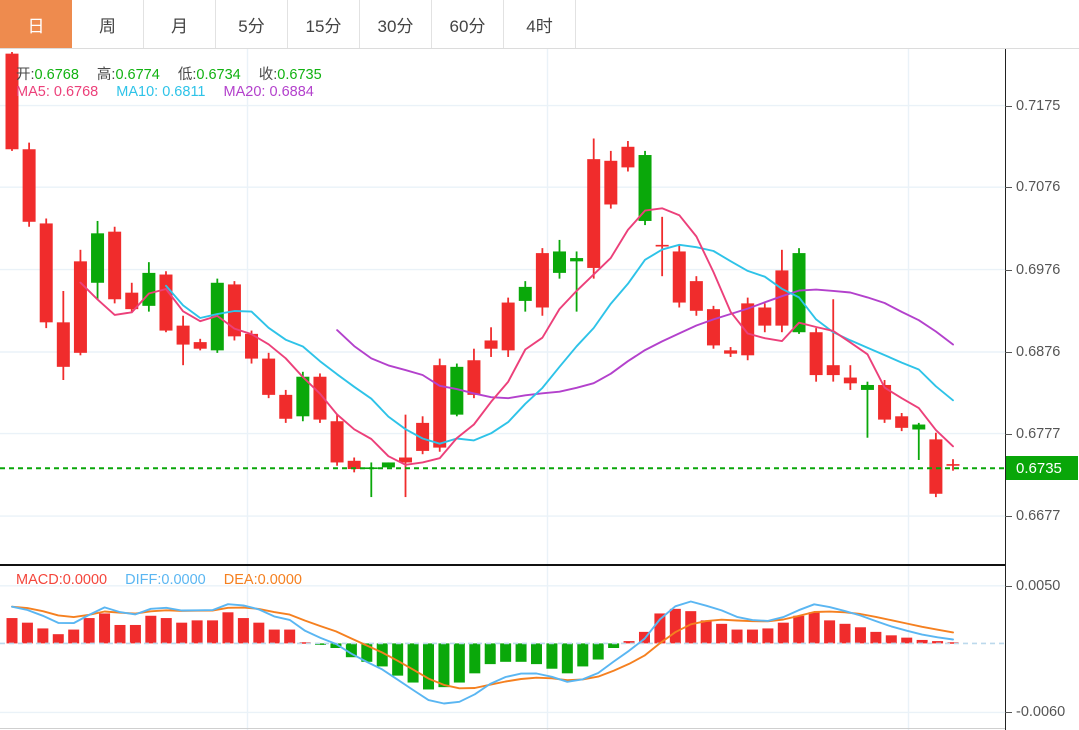  I want to click on low-label: 低:, so click(187, 75).